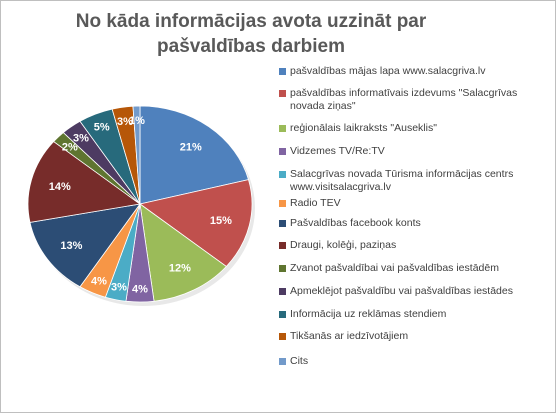 Image resolution: width=556 pixels, height=413 pixels. Describe the element at coordinates (180, 269) in the screenshot. I see `data-label-regionalais-laikraksts-auseklis: 12%` at that location.